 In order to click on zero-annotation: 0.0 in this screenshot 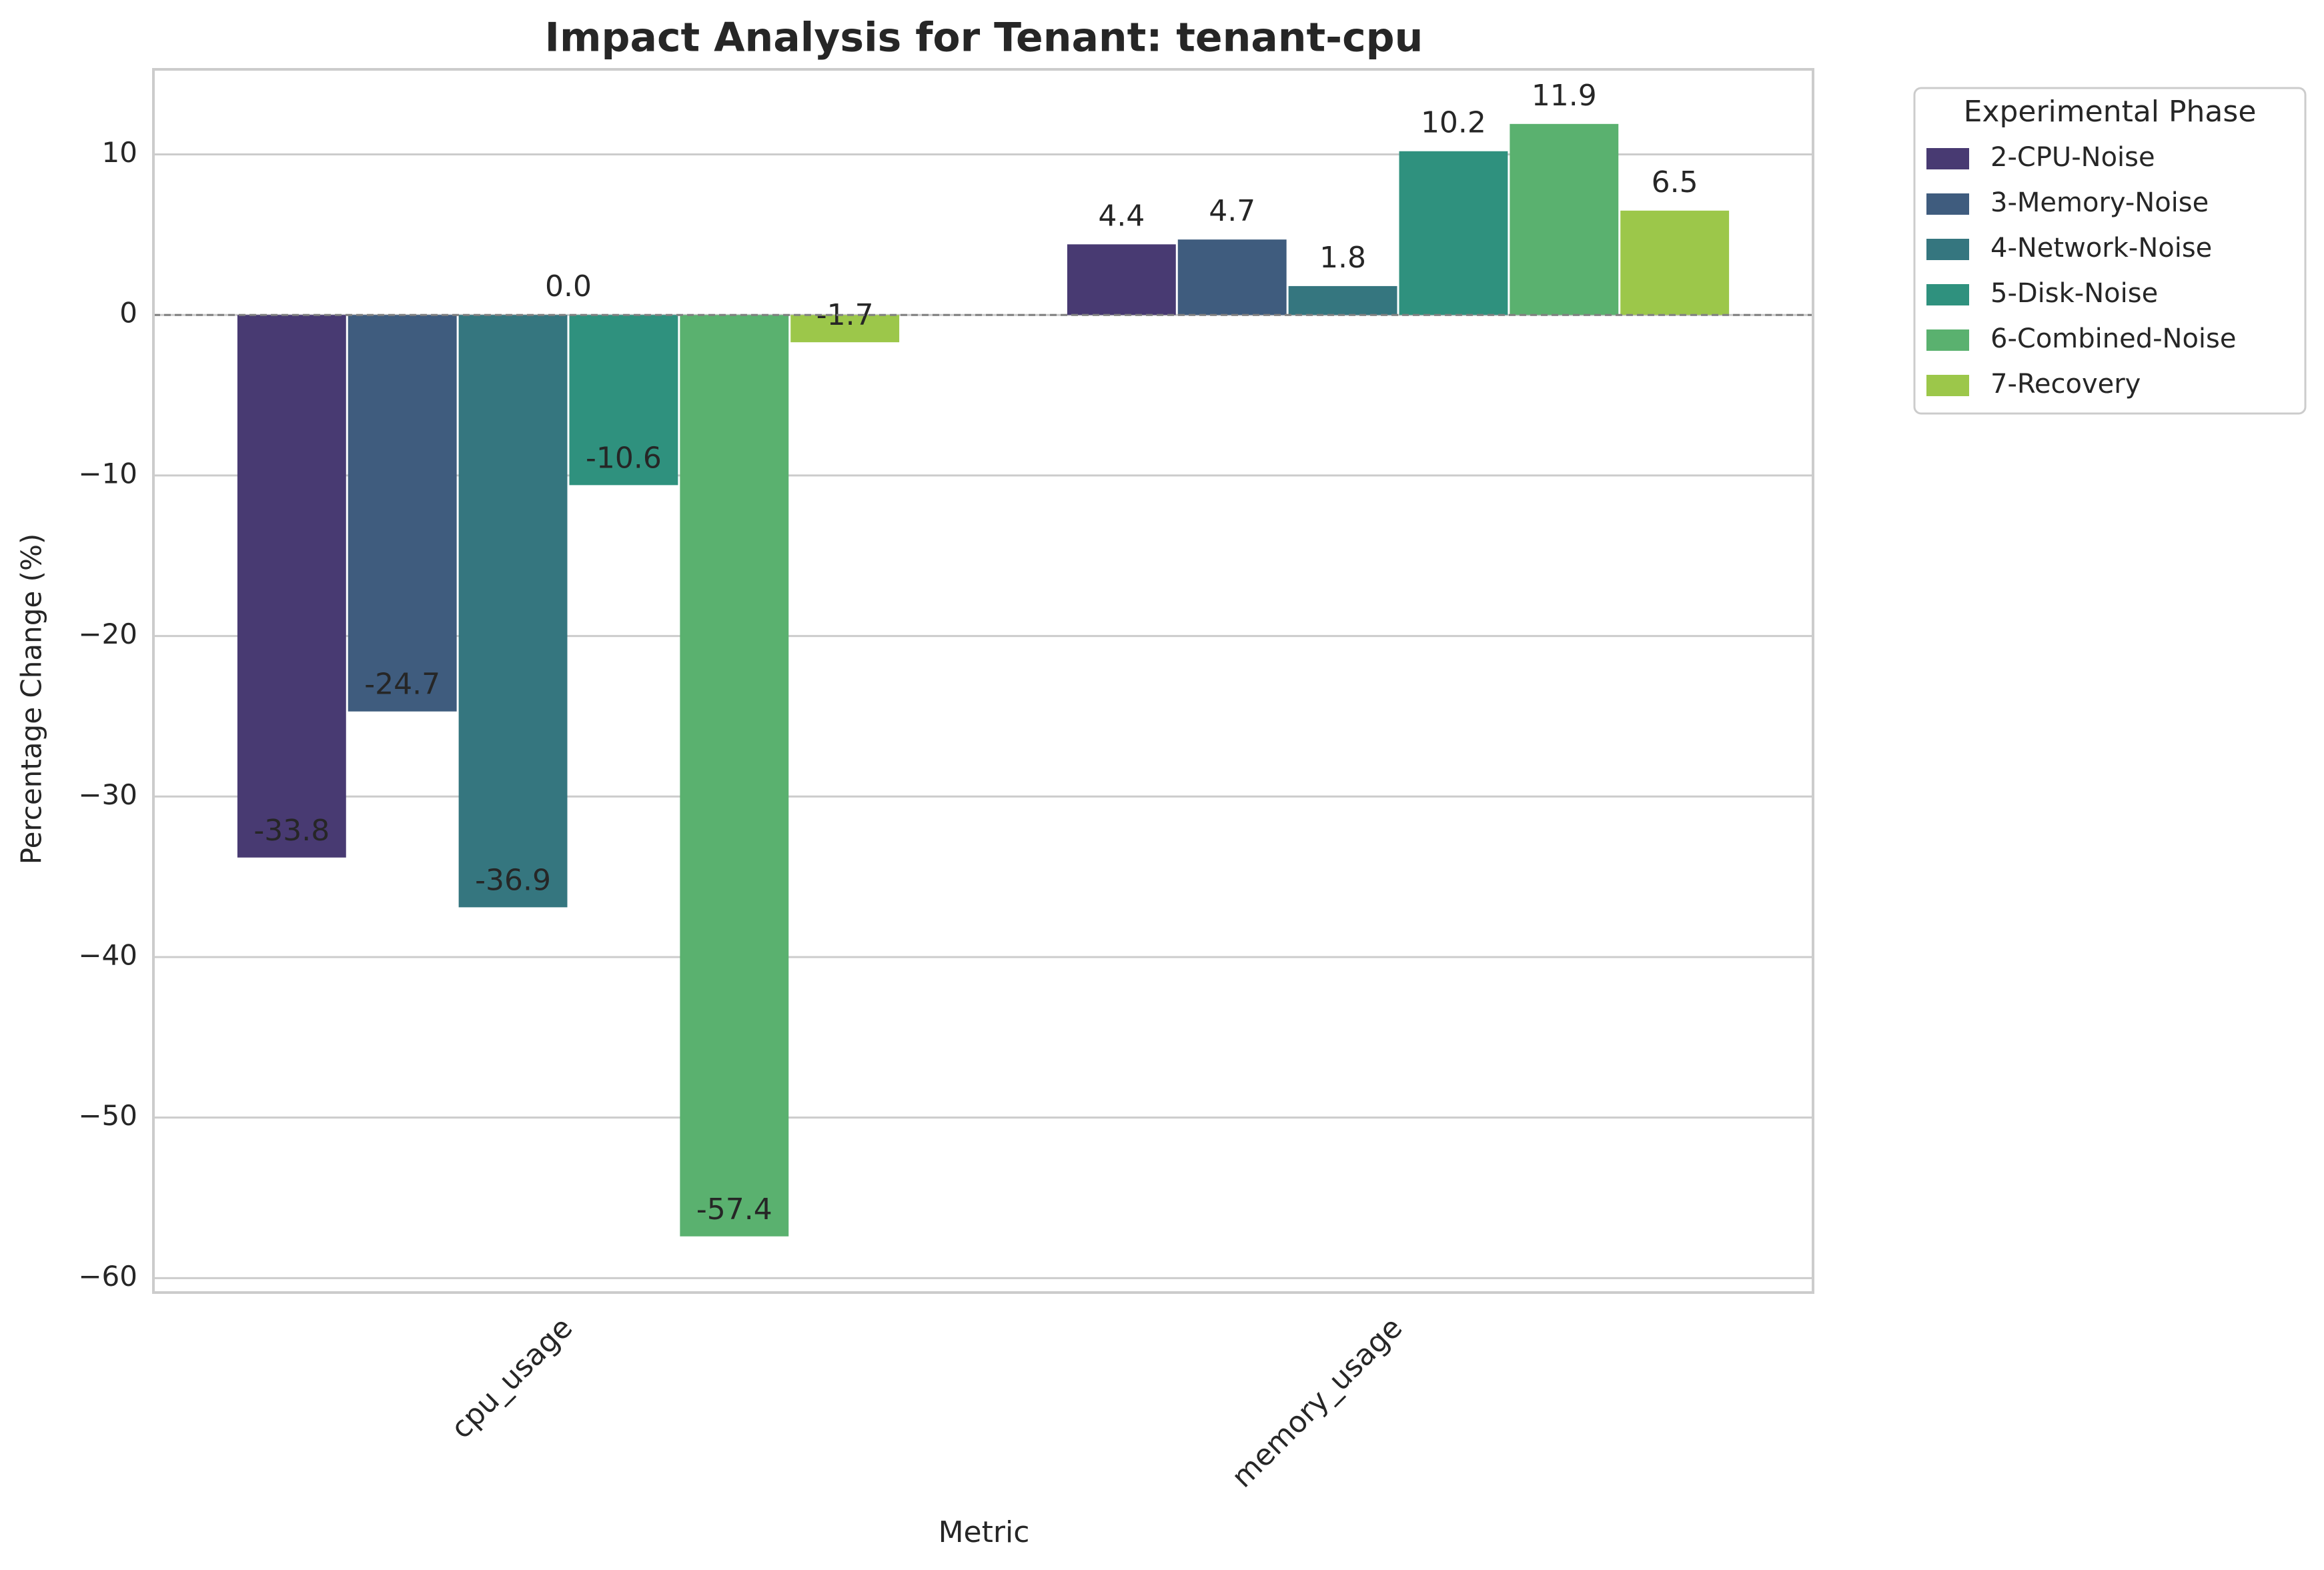, I will do `click(568, 286)`.